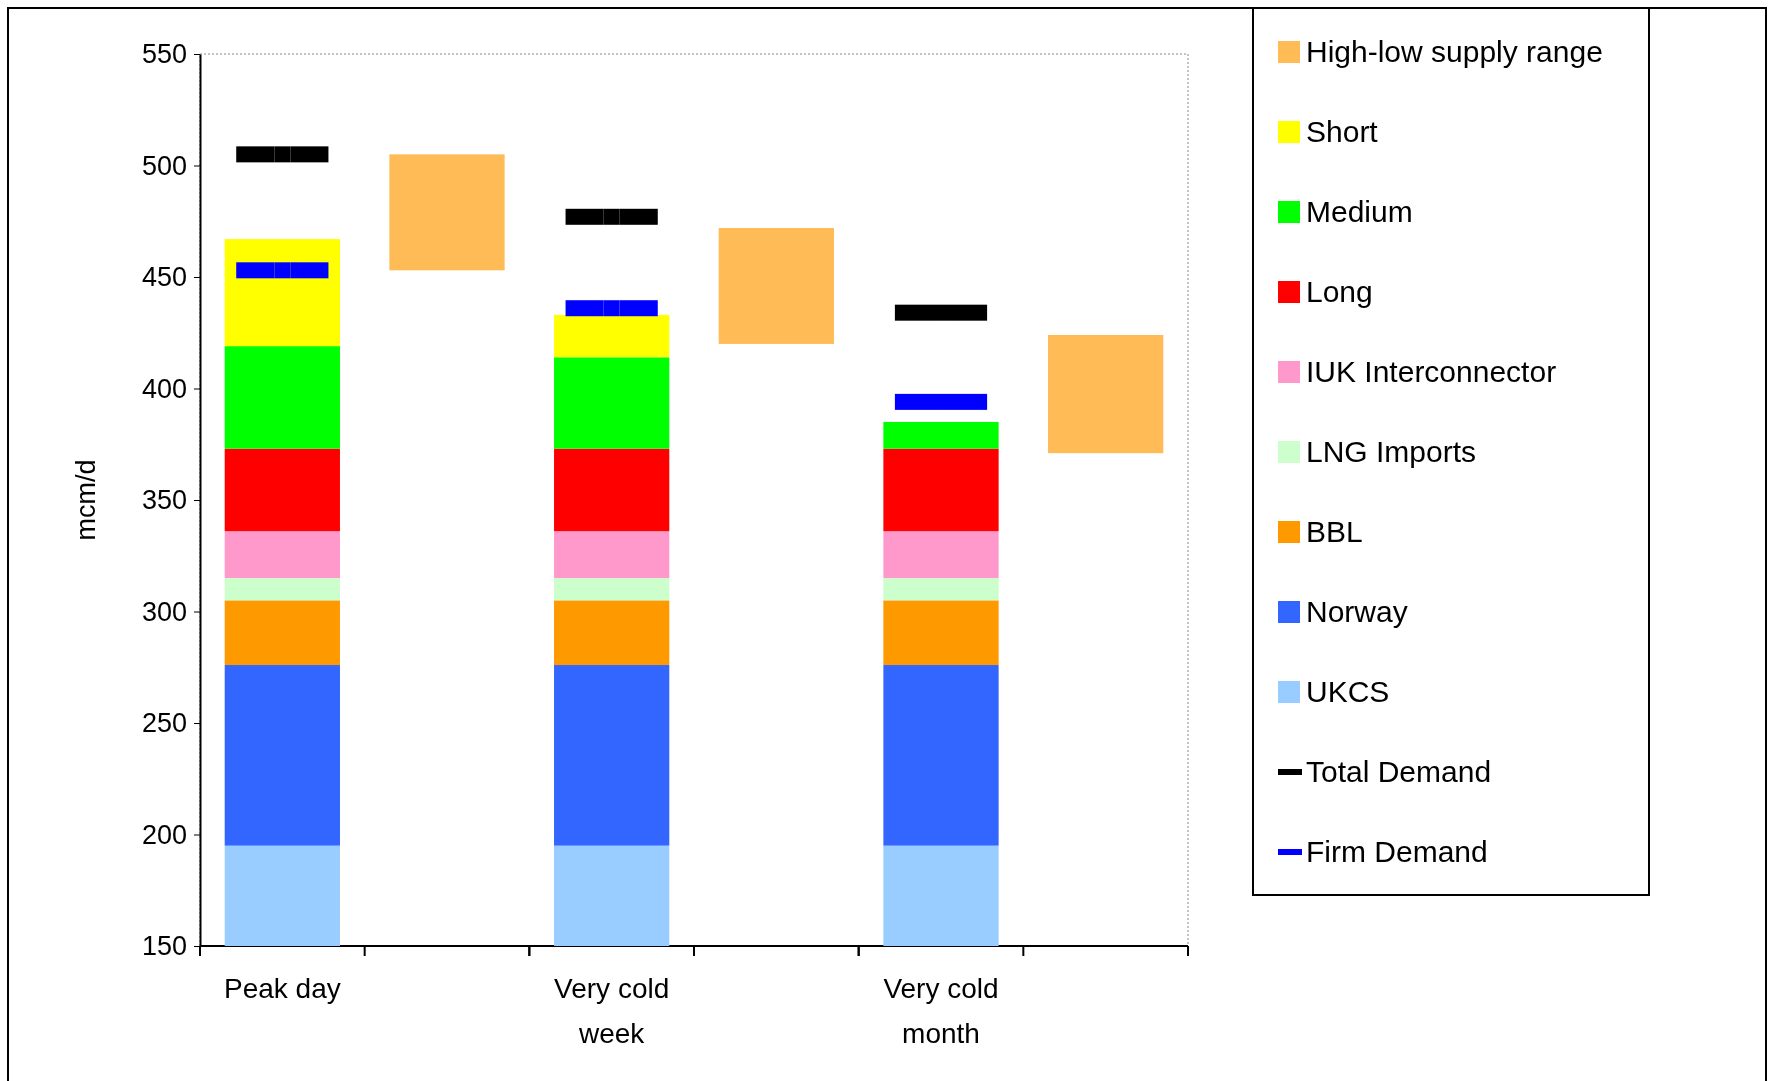 Image resolution: width=1775 pixels, height=1081 pixels. I want to click on y-axis-title: mcm/d, so click(86, 500).